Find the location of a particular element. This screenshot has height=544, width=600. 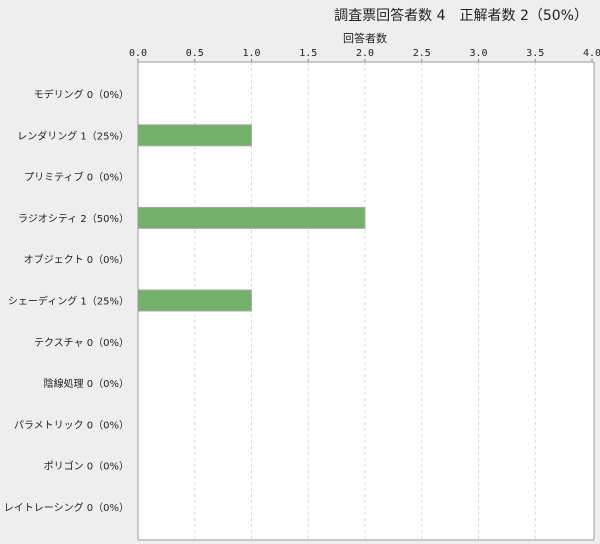

x-tick-label: 3.0 is located at coordinates (478, 53).